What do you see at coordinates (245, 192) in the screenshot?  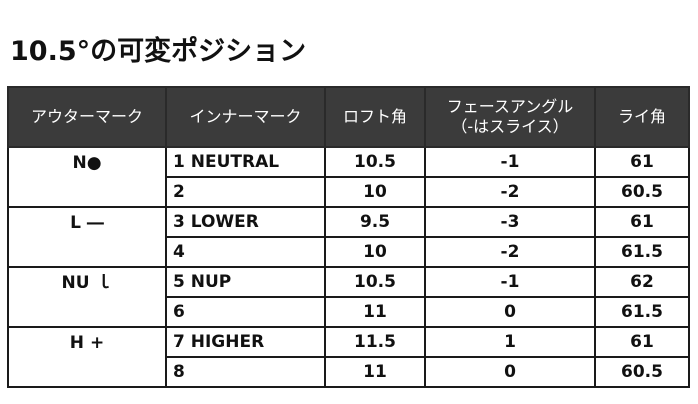 I see `inner-mark-cell: 2` at bounding box center [245, 192].